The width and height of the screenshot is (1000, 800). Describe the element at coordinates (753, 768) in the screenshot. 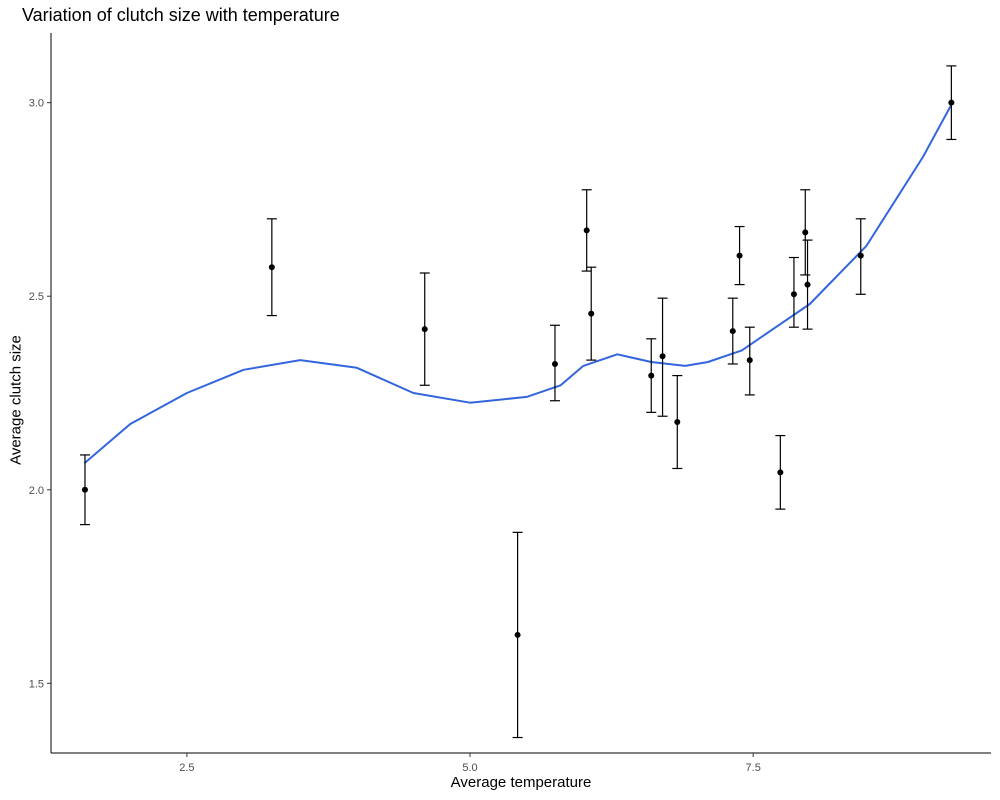

I see `x-tick-label: 7.5` at that location.